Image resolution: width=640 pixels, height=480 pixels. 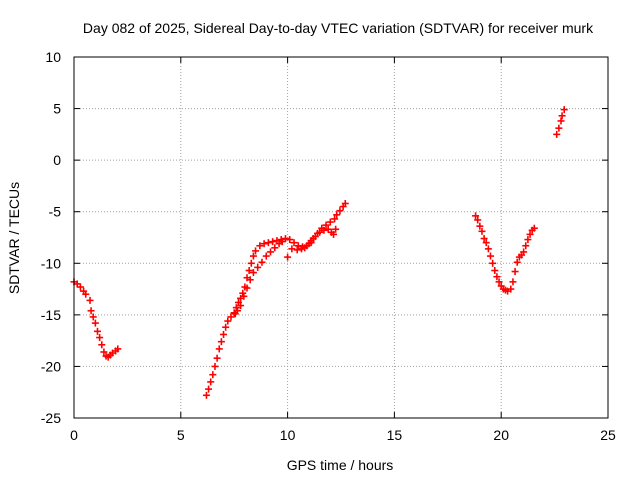 What do you see at coordinates (55, 212) in the screenshot?
I see `y-tick-label: -5` at bounding box center [55, 212].